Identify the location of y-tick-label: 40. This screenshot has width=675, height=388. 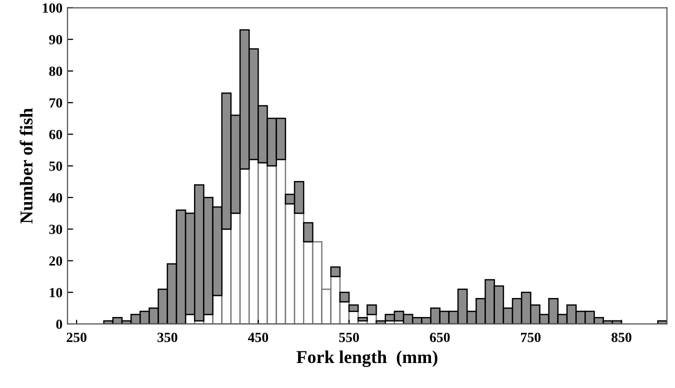
(55, 197).